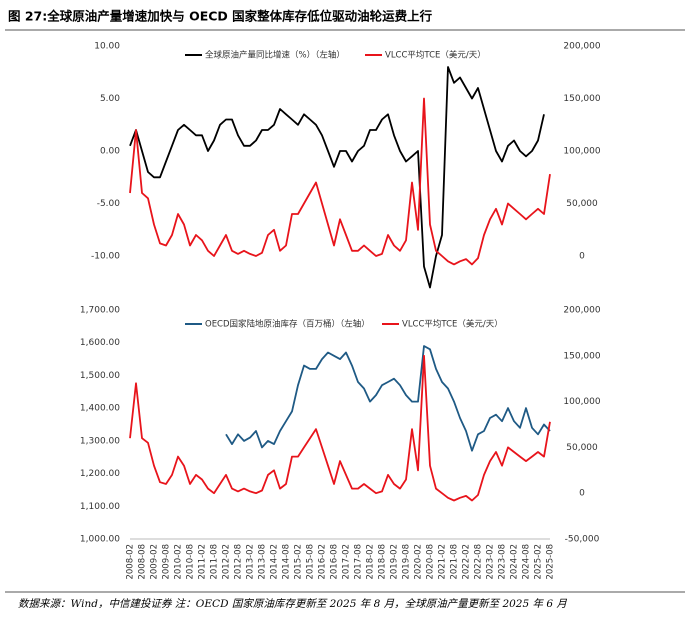  I want to click on x-tick-label: 2015-08, so click(311, 562).